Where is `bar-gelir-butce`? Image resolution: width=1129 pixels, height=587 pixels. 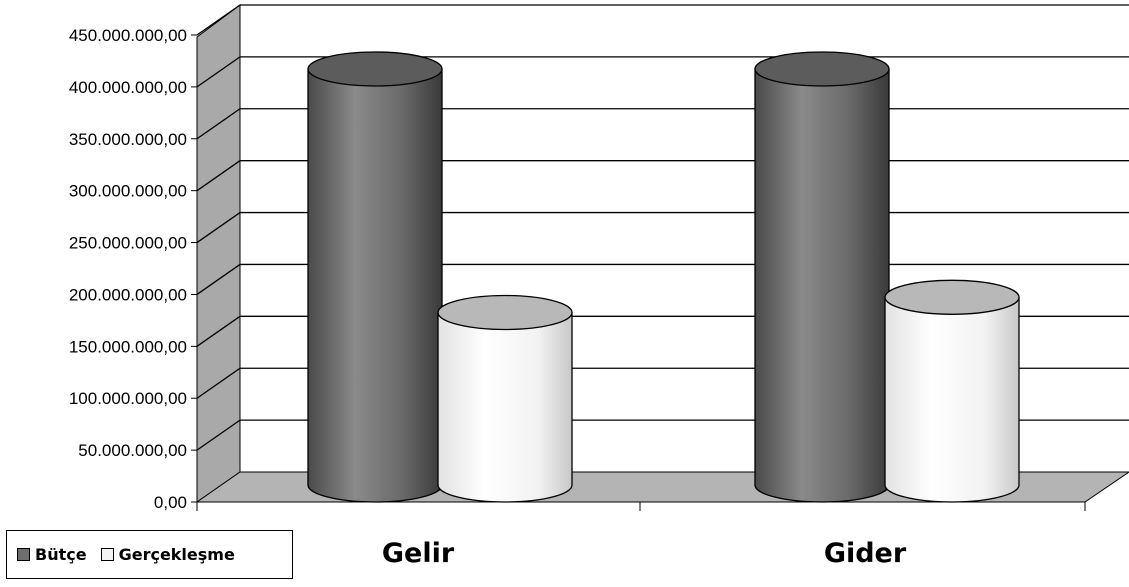
bar-gelir-butce is located at coordinates (375, 277).